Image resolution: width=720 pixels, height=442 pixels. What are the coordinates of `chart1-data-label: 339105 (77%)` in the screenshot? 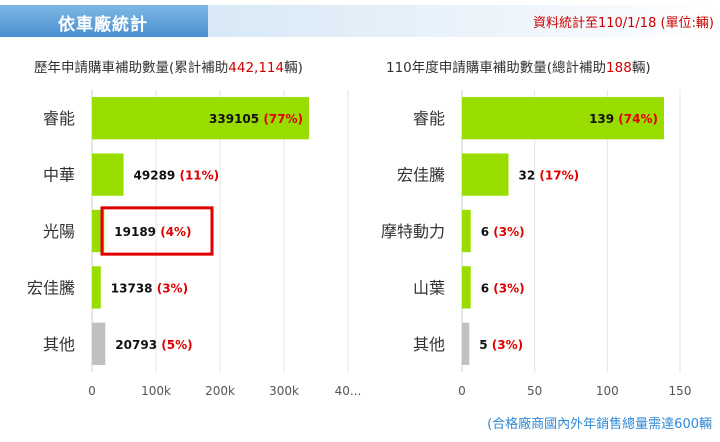 It's located at (256, 119).